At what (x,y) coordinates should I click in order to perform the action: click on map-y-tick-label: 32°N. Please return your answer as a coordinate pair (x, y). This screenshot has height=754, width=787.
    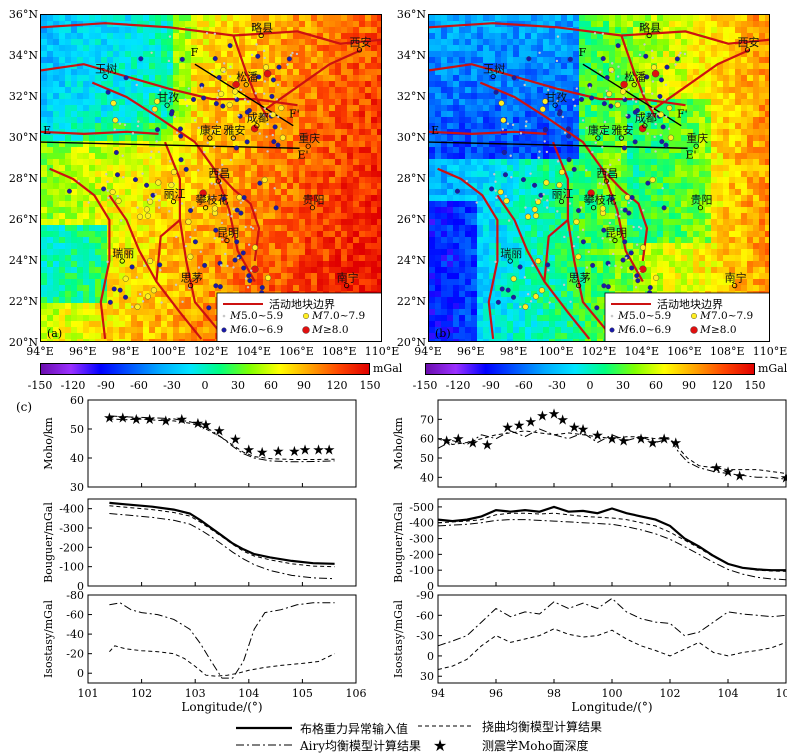
    Looking at the image, I should click on (23, 96).